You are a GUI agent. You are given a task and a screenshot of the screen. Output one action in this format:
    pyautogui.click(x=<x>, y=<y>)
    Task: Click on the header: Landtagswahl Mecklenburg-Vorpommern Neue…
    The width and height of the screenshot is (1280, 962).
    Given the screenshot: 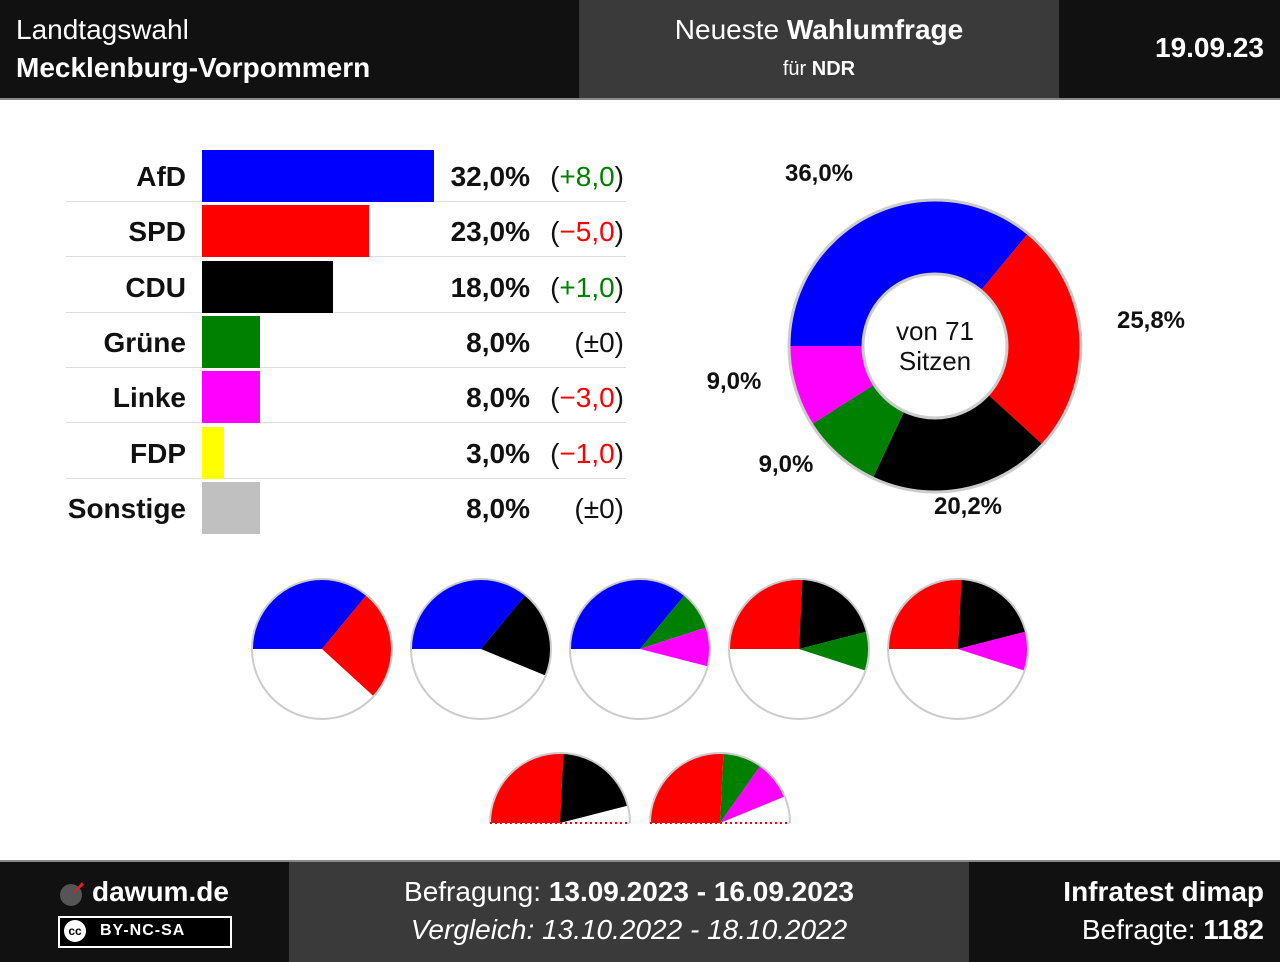 What is the action you would take?
    pyautogui.click(x=640, y=50)
    